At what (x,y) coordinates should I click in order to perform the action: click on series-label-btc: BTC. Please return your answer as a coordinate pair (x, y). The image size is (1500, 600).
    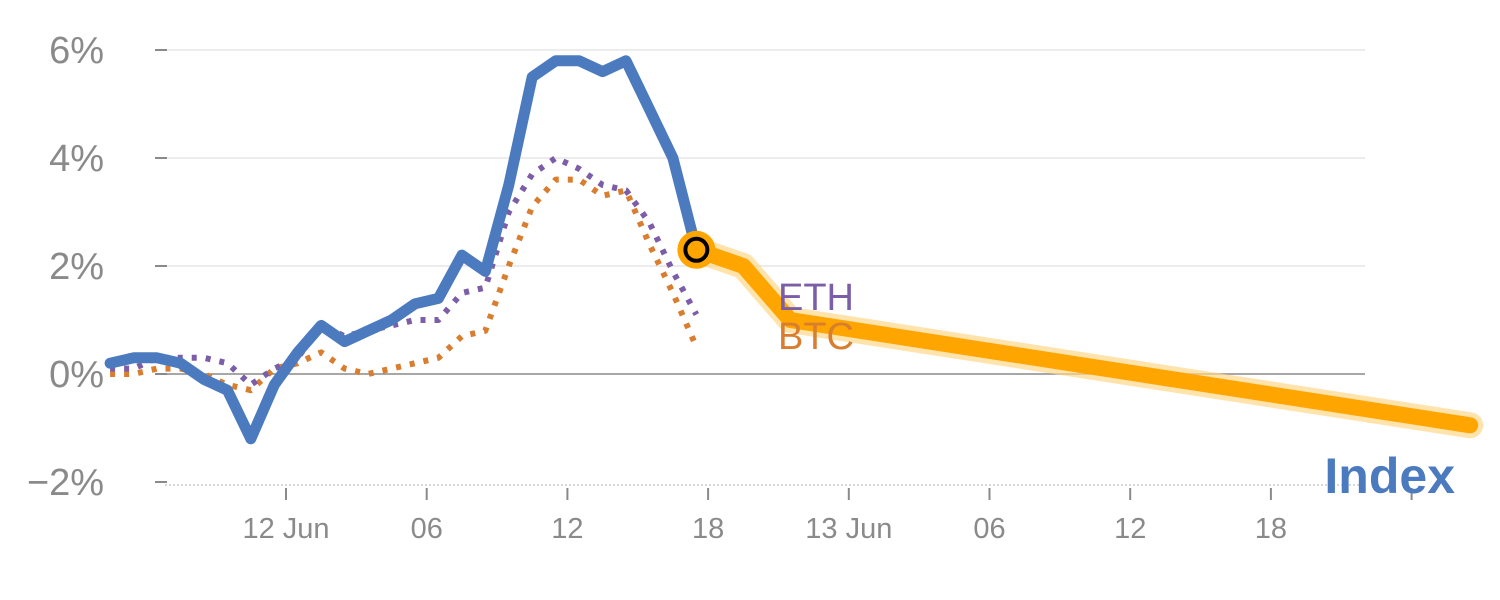
    Looking at the image, I should click on (816, 337).